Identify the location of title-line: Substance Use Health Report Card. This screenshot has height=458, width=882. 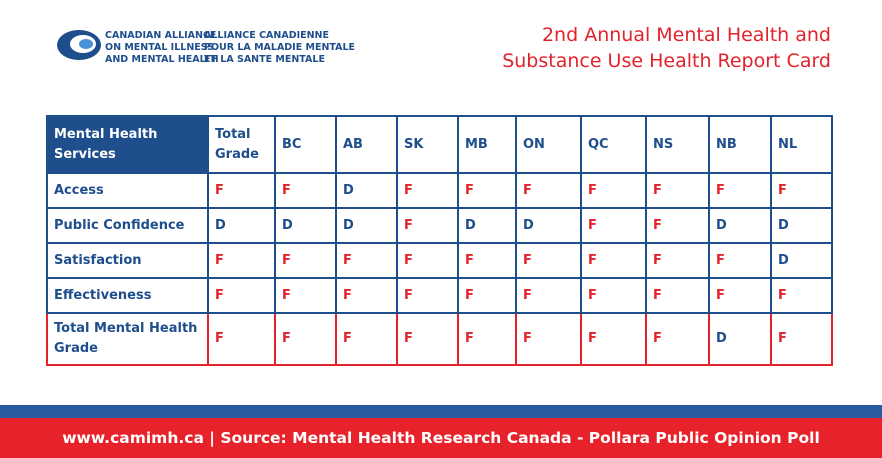
(666, 61).